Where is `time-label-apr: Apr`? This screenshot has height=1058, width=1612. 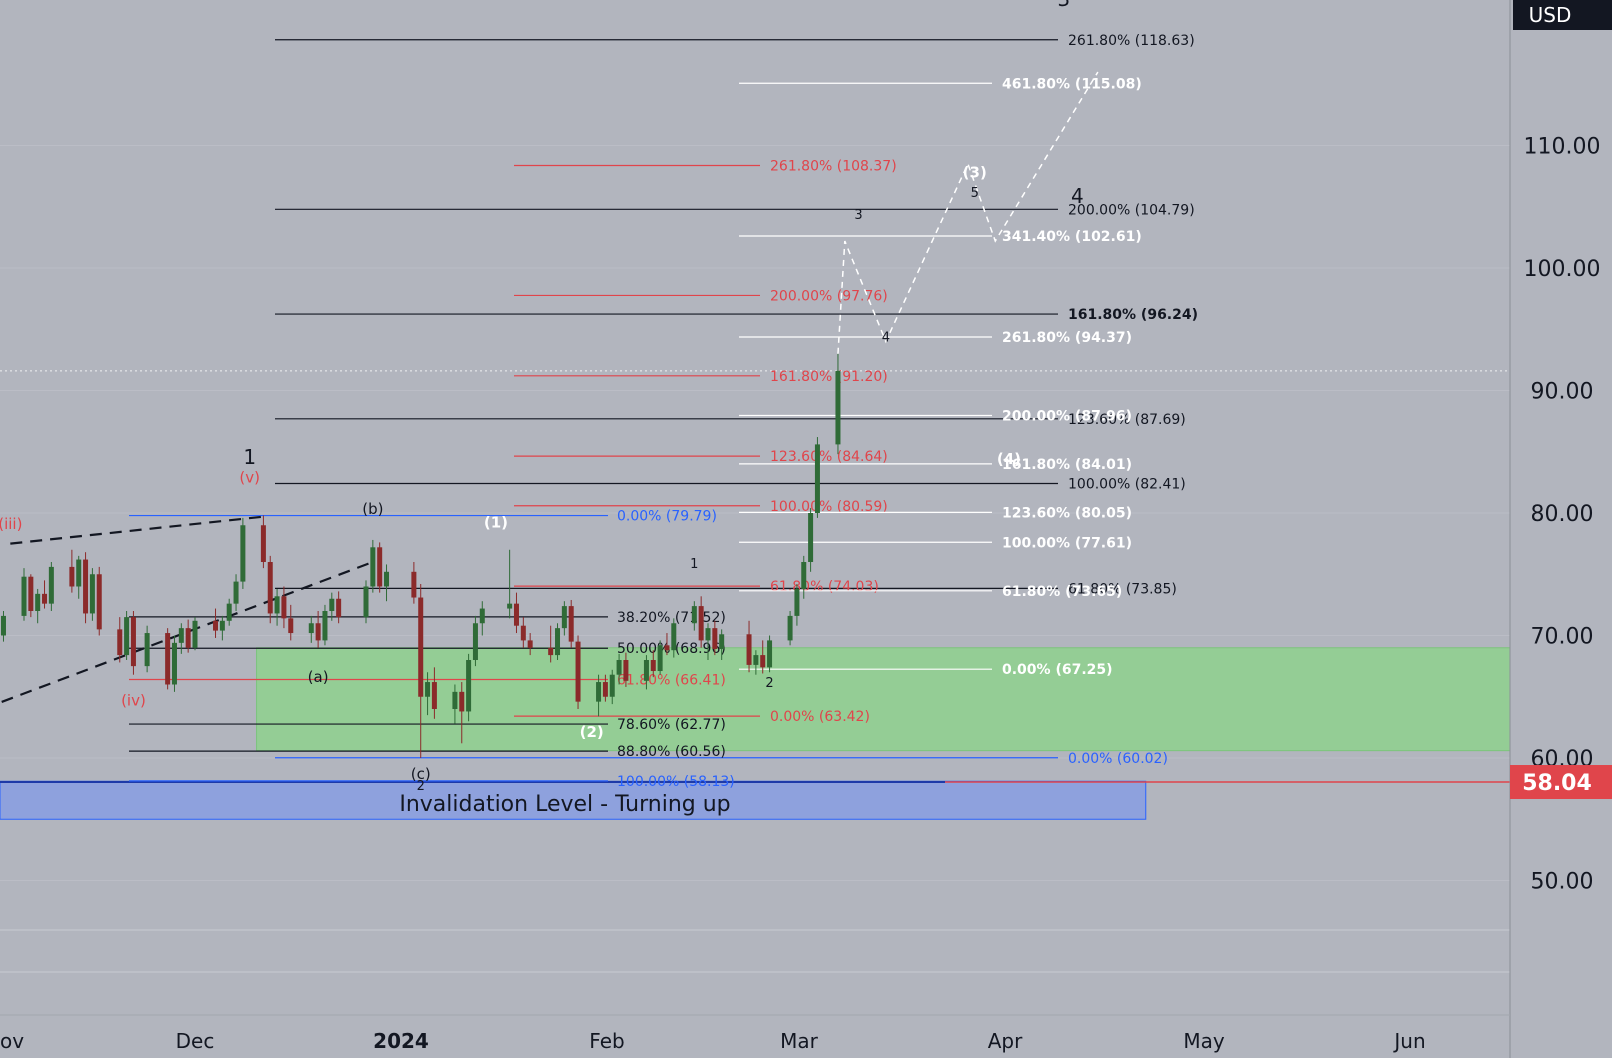 time-label-apr: Apr is located at coordinates (1005, 1041).